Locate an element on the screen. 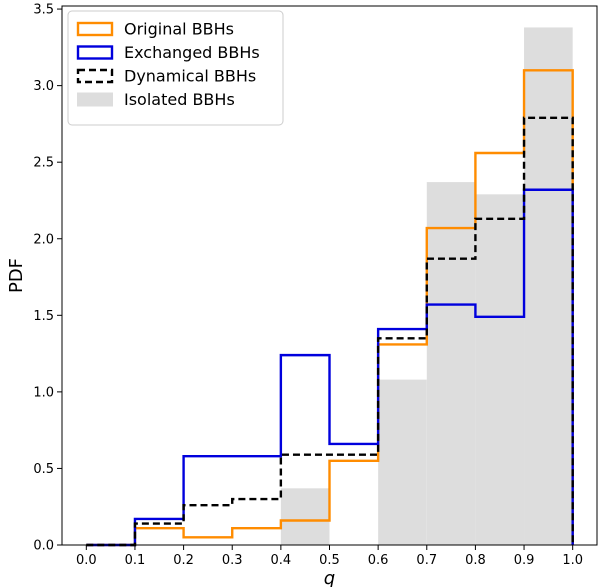 This screenshot has width=600, height=587. y-axis-label: PDF is located at coordinates (16, 275).